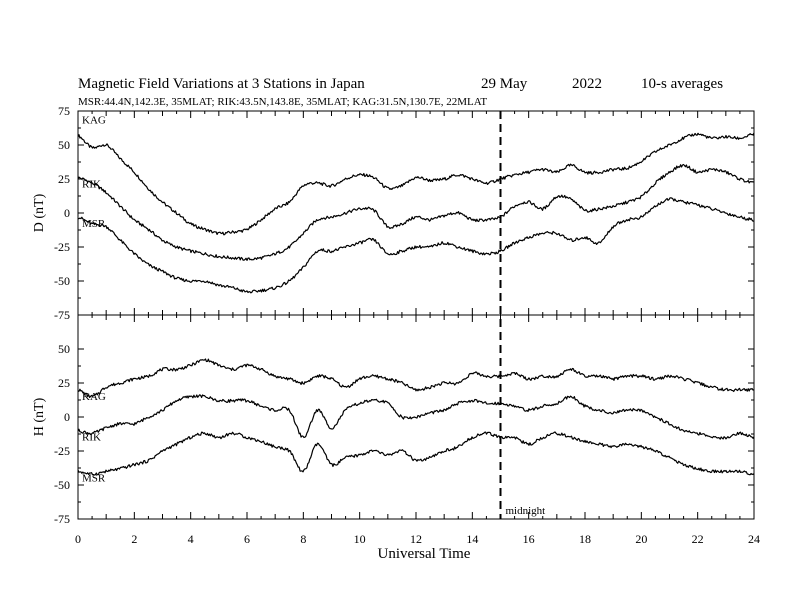 This screenshot has height=612, width=792. I want to click on x-tick-label: 22, so click(698, 539).